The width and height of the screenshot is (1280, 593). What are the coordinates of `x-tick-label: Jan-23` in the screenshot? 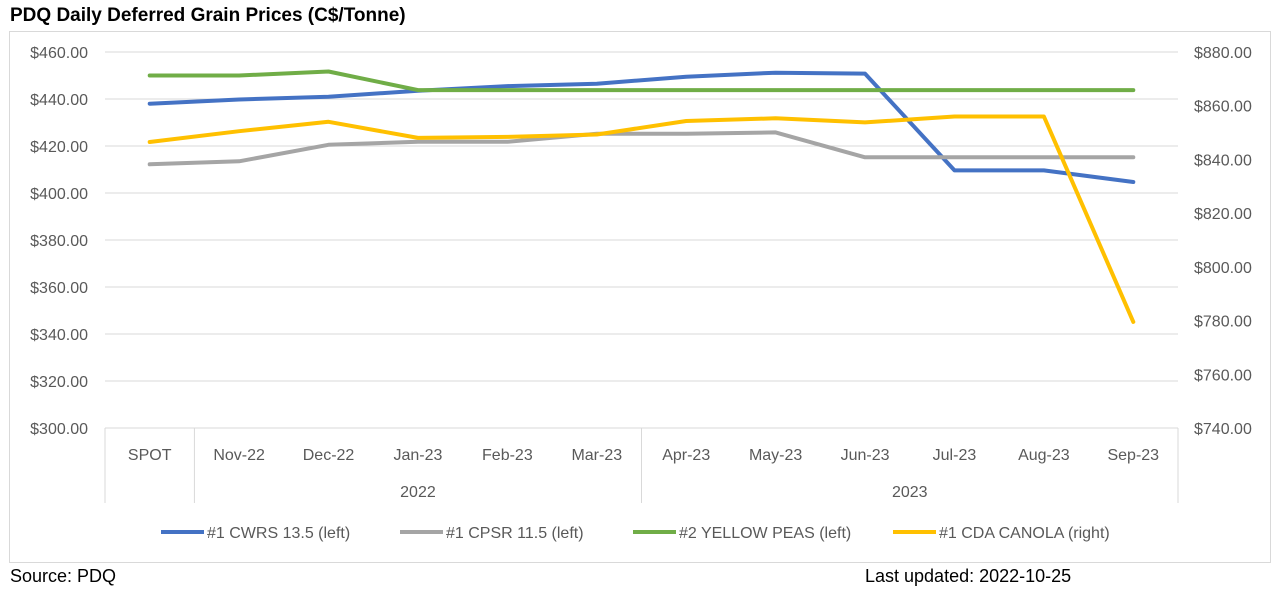 It's located at (417, 455).